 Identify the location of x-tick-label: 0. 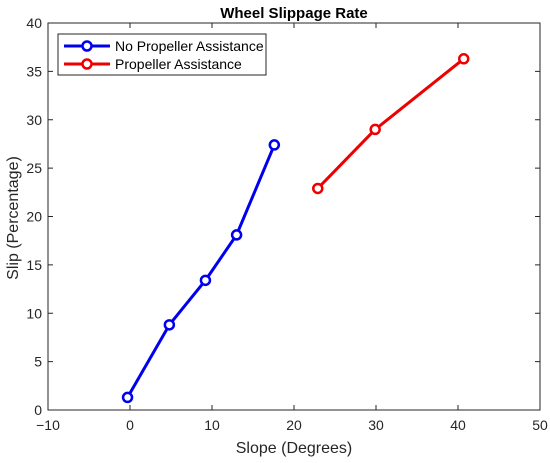
(130, 425).